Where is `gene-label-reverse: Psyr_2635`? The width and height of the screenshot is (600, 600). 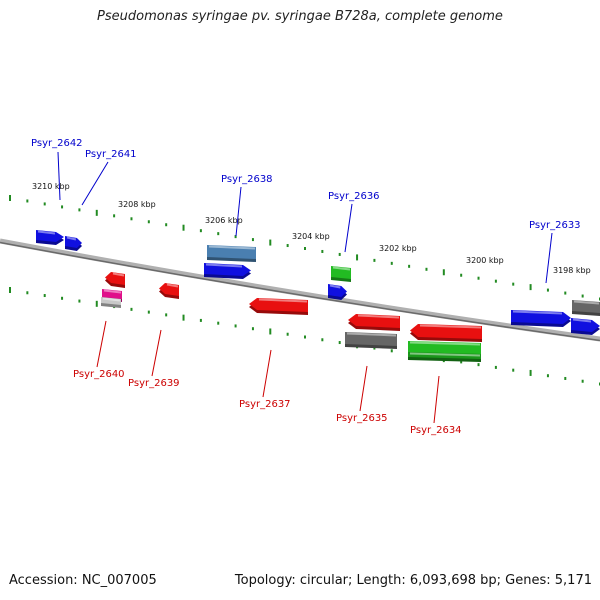
gene-label-reverse: Psyr_2635 is located at coordinates (362, 418).